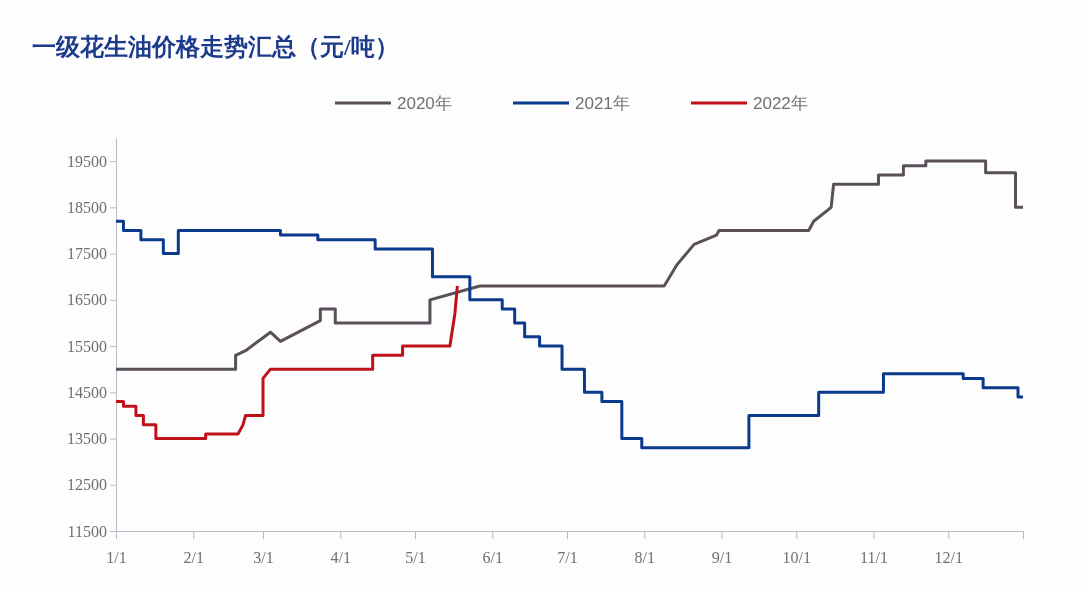 This screenshot has width=1082, height=592. Describe the element at coordinates (722, 557) in the screenshot. I see `x-tick-label: 9/1` at that location.